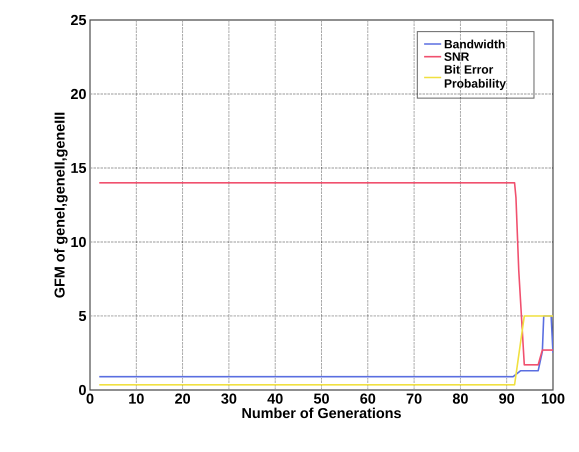  Describe the element at coordinates (321, 399) in the screenshot. I see `x-tick-label: 50` at that location.